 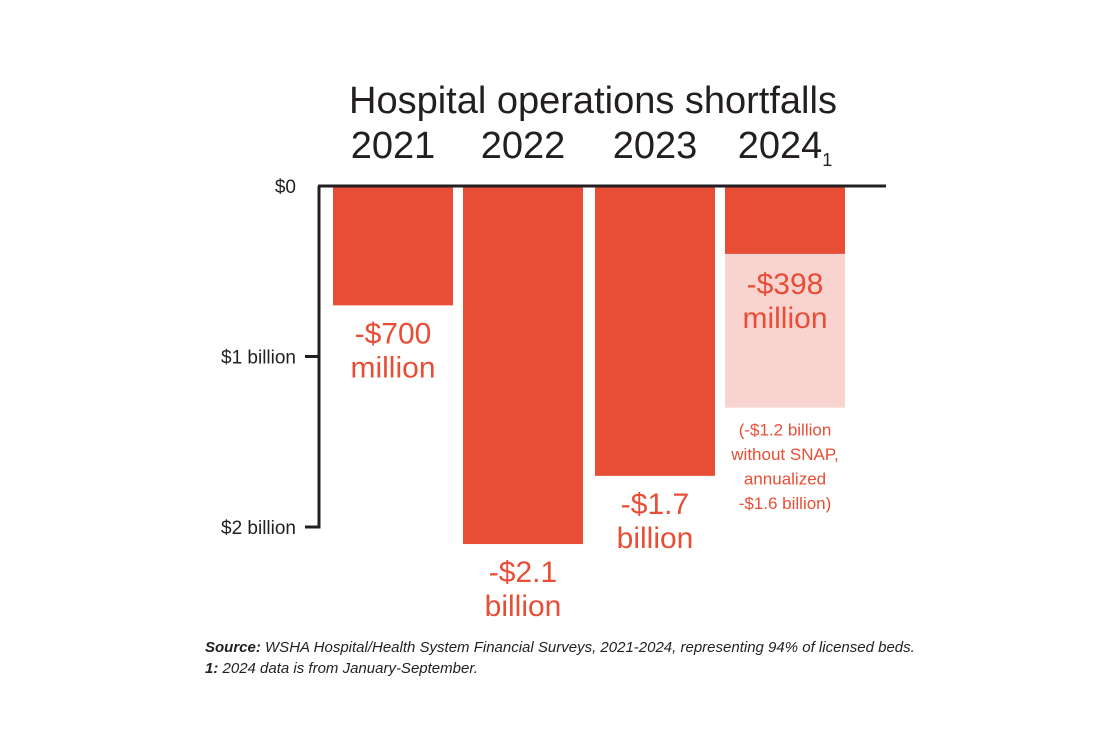 I want to click on bar-2022, so click(x=523, y=365).